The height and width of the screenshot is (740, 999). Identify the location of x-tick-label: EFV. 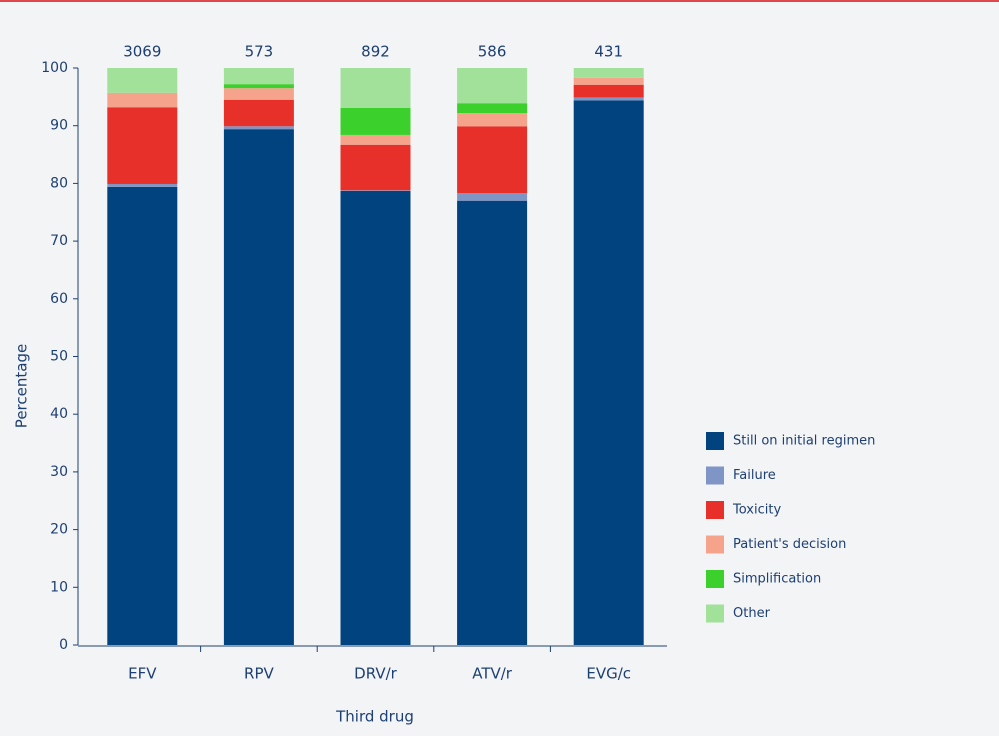
(142, 674).